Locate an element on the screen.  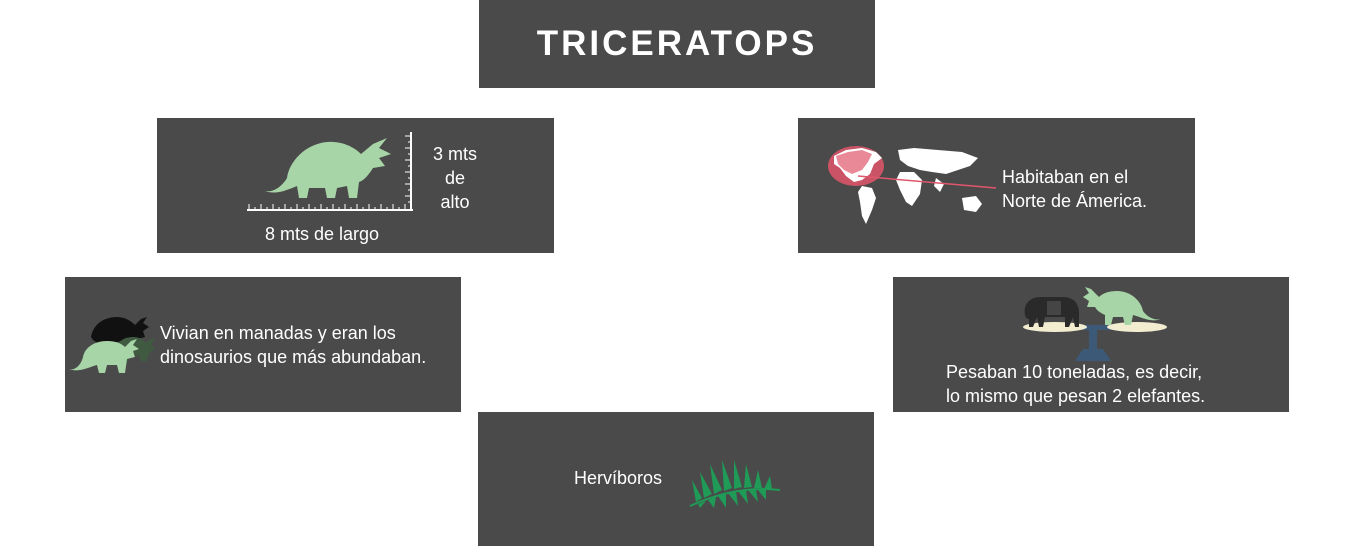
weight-line-2: lo mismo que pesan 2 elefantes. is located at coordinates (1076, 396).